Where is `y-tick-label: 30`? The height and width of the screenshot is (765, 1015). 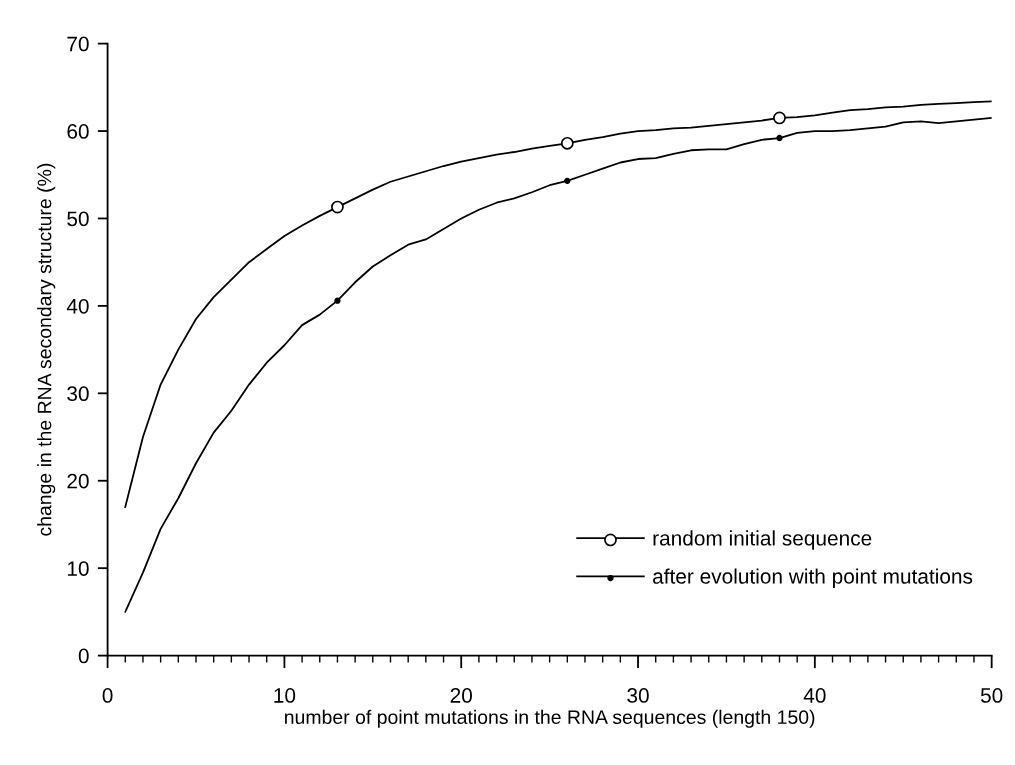 y-tick-label: 30 is located at coordinates (78, 394).